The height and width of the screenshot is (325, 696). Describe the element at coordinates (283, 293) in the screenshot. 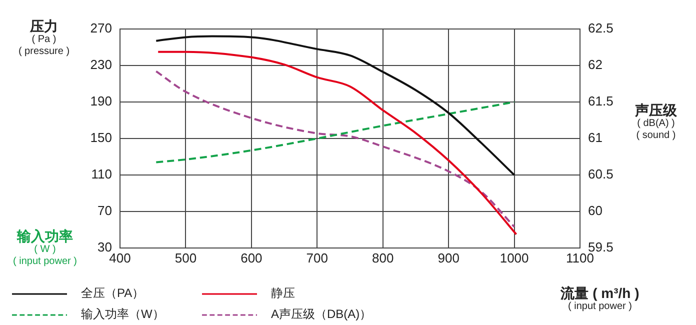

I see `legend-label: 静压` at that location.